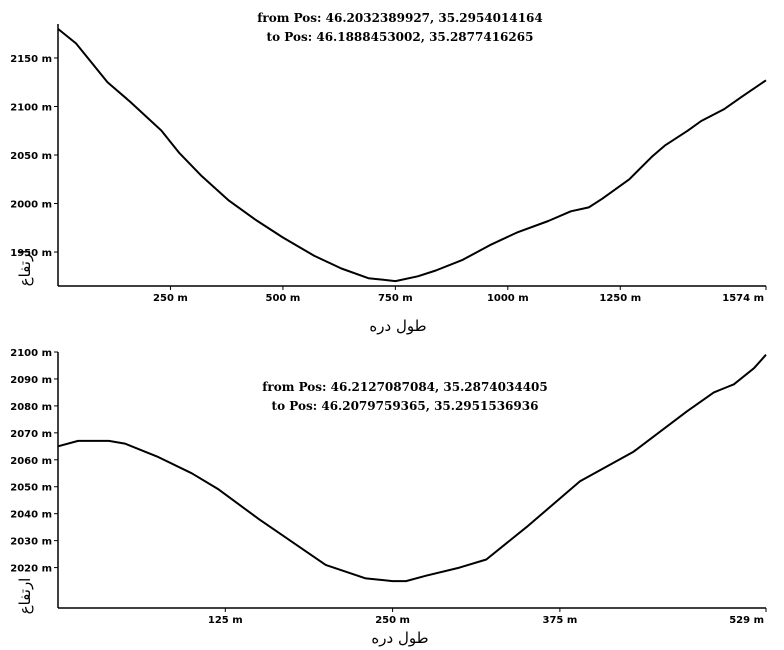  I want to click on chart-2-from-position: from Pos: 46.2127087084, 35.2874034405, so click(405, 387).